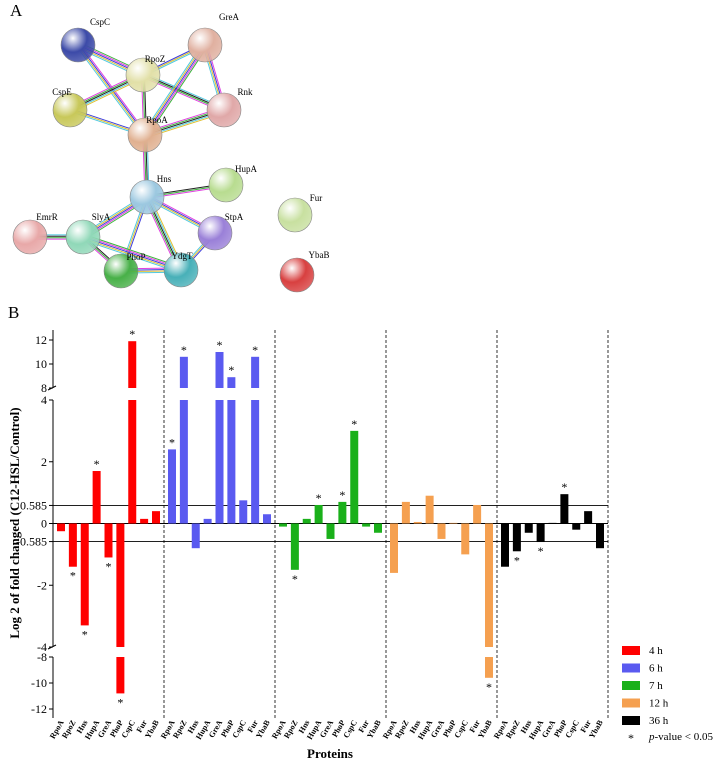 Image resolution: width=716 pixels, height=768 pixels. Describe the element at coordinates (31, 542) in the screenshot. I see `y-tick-label: -0.585` at that location.